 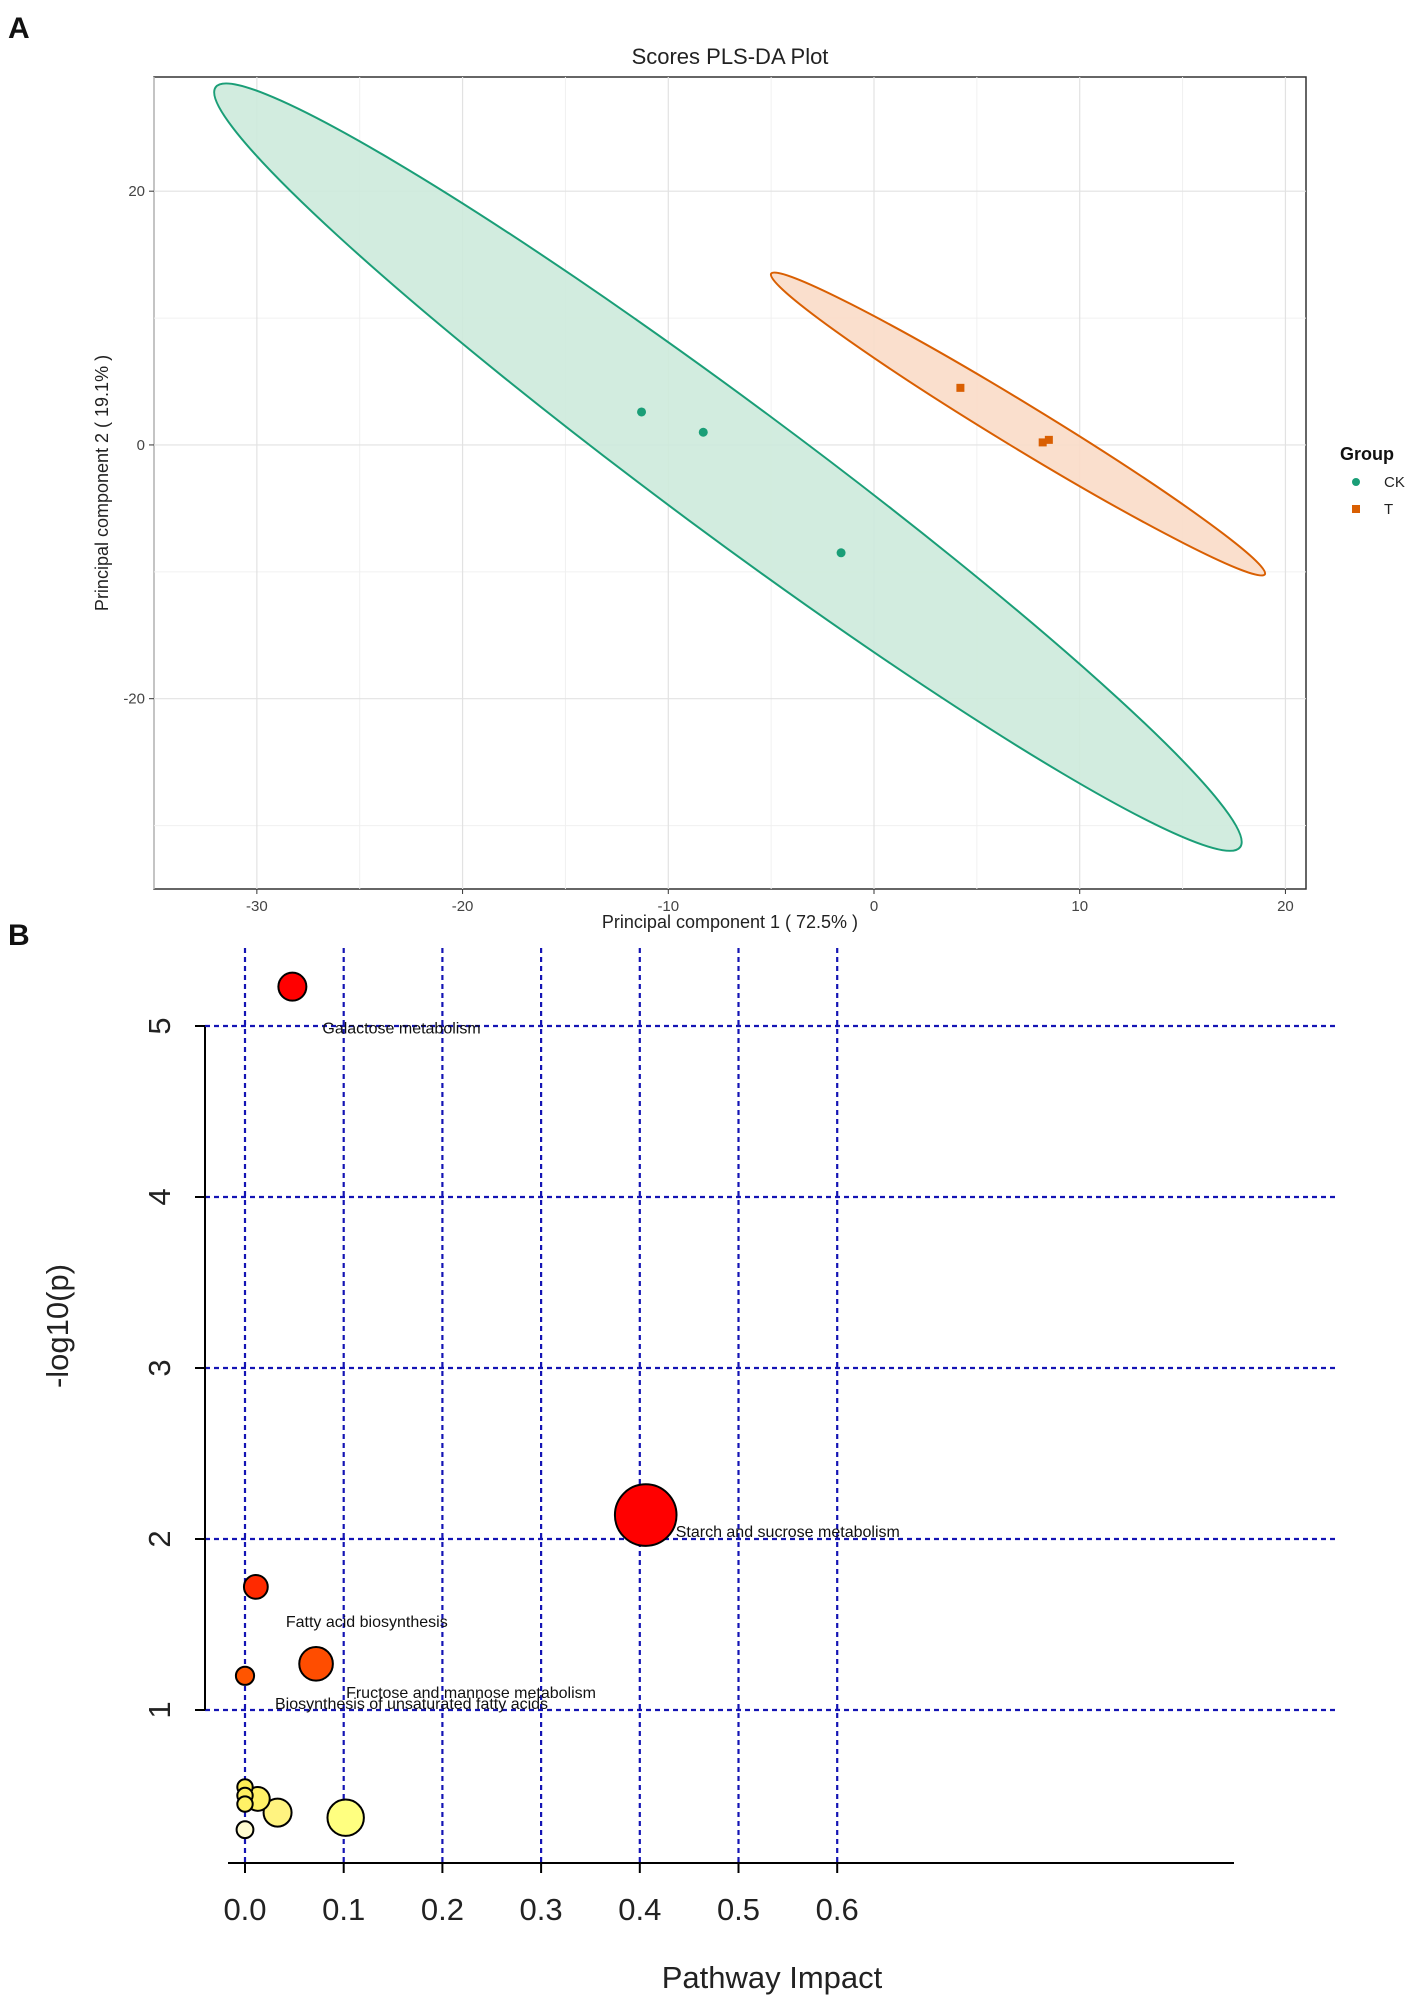 What do you see at coordinates (343, 1909) in the screenshot?
I see `x-tick-label: 0.1` at bounding box center [343, 1909].